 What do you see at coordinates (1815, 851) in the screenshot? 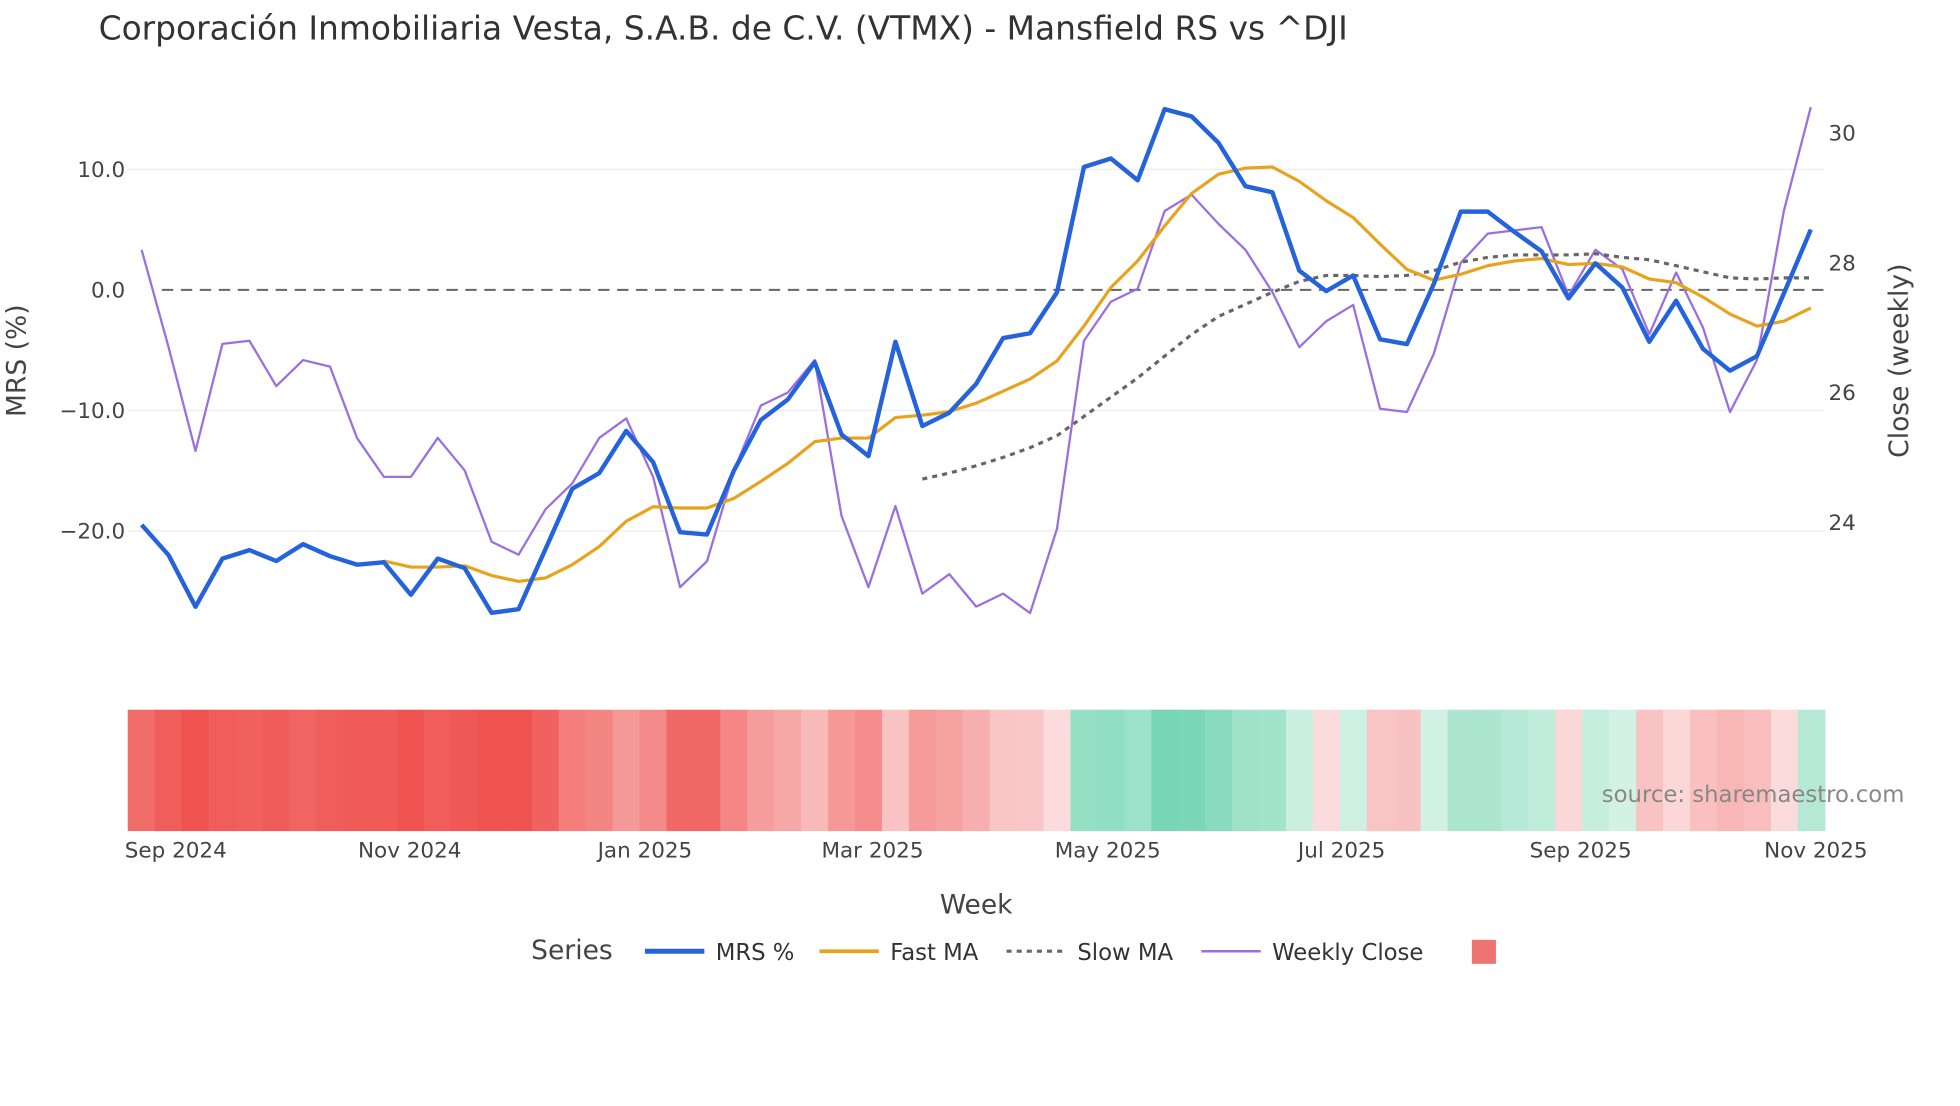
I see `x-tick-label: Nov 2025` at bounding box center [1815, 851].